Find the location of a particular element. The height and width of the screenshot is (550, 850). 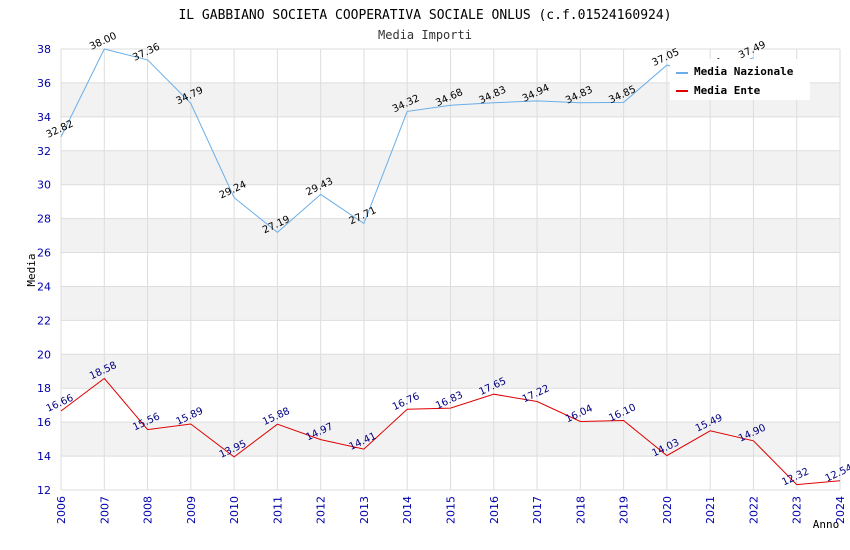

x-tick-label: 2022 is located at coordinates (753, 510).